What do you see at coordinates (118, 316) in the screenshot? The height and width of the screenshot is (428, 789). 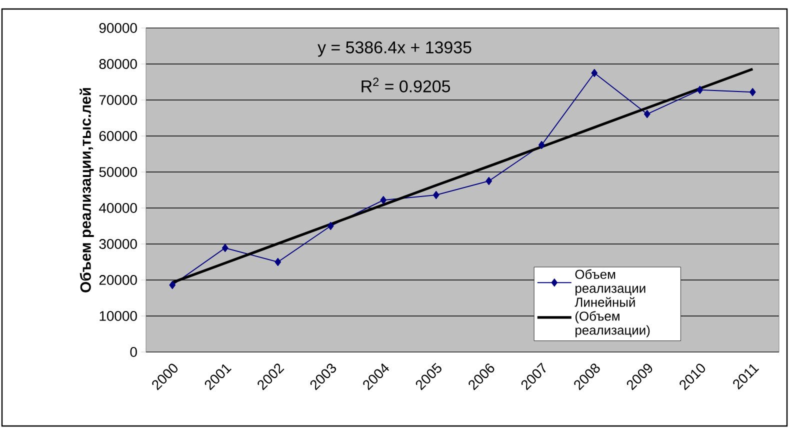 I see `y-tick-label: 10000` at bounding box center [118, 316].